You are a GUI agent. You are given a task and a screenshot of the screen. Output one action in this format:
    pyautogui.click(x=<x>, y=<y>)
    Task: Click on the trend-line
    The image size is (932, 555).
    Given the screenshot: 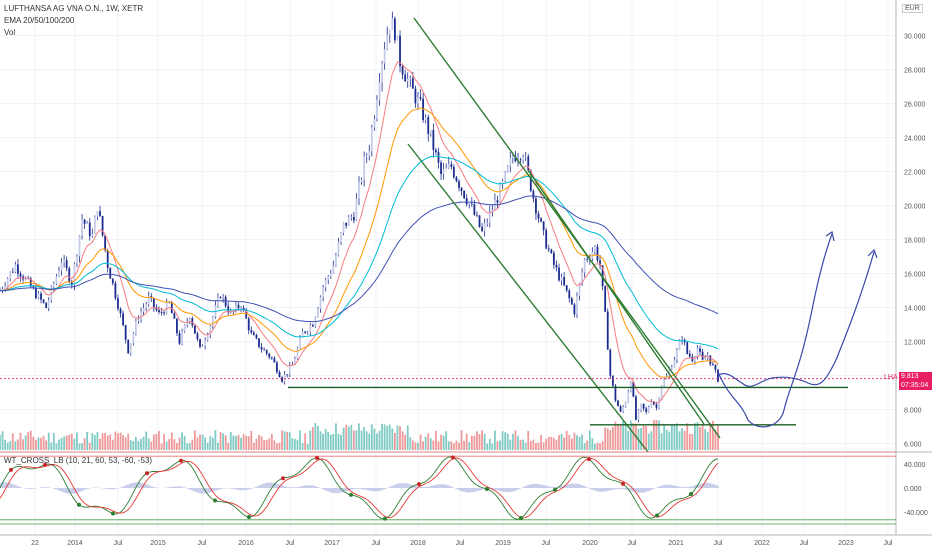 What is the action you would take?
    pyautogui.click(x=616, y=297)
    